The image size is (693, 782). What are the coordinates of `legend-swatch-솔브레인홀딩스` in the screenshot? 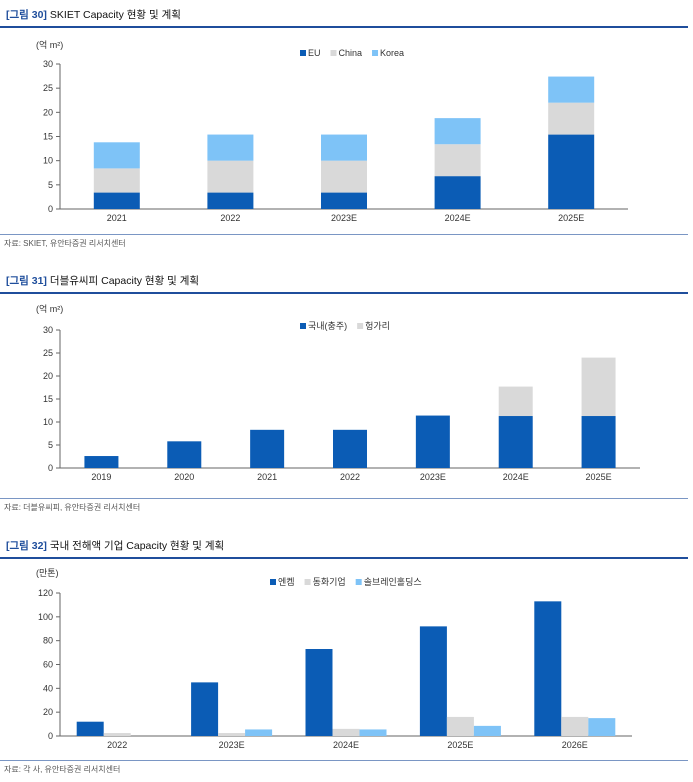 It's located at (358, 582).